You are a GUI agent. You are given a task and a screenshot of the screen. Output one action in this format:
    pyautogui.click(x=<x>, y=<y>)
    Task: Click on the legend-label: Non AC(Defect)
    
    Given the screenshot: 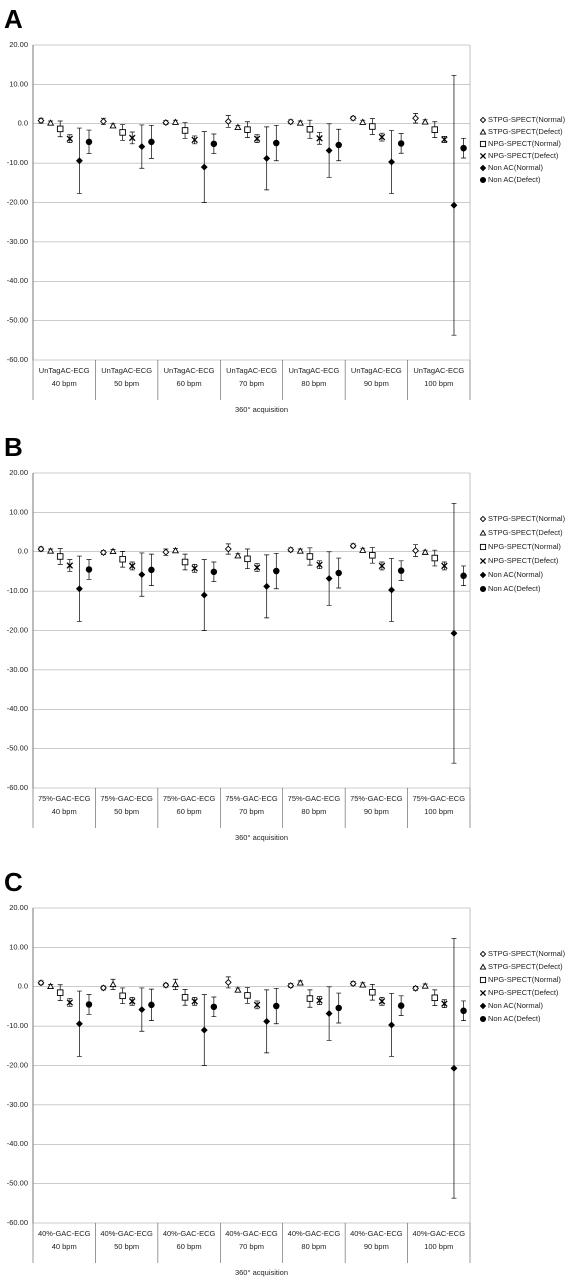 What is the action you would take?
    pyautogui.click(x=514, y=588)
    